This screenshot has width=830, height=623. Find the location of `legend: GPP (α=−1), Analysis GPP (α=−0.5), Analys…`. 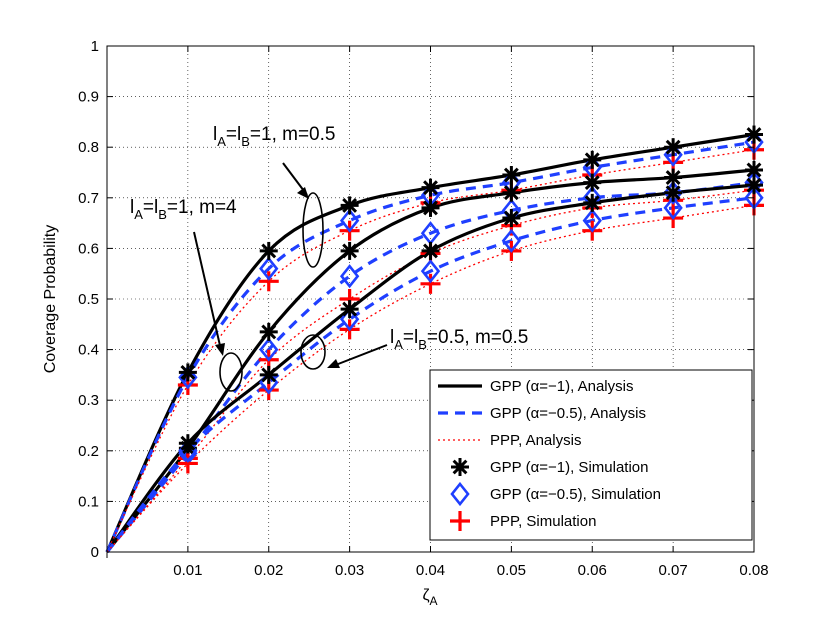

legend: GPP (α=−1), Analysis GPP (α=−0.5), Analys… is located at coordinates (591, 455).